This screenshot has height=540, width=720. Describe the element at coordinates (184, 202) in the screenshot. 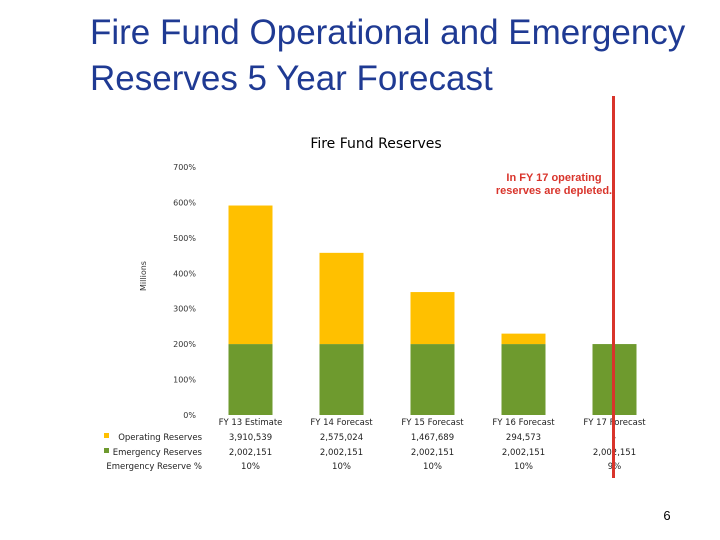

I see `y-tick-label: 600%` at that location.